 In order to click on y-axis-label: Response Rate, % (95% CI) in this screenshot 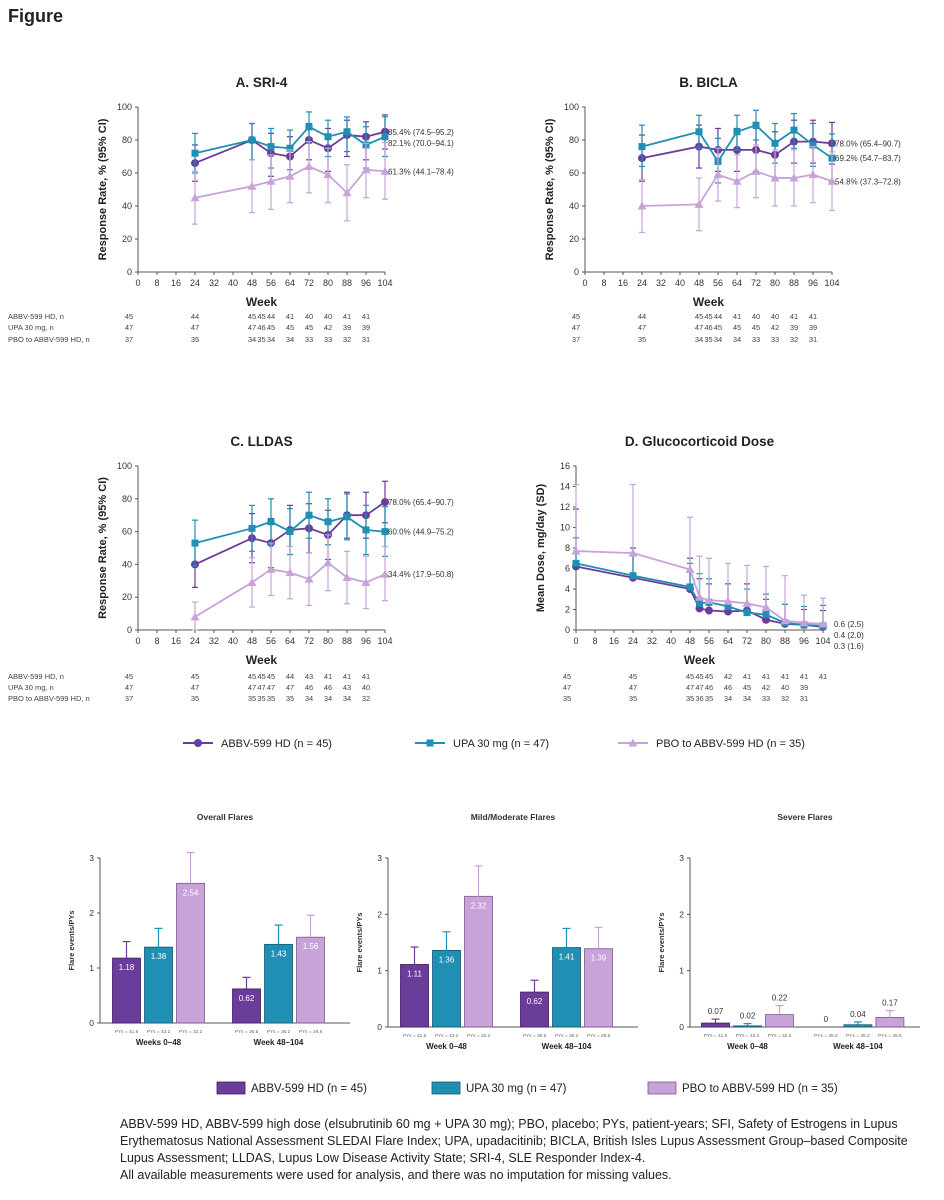, I will do `click(103, 189)`.